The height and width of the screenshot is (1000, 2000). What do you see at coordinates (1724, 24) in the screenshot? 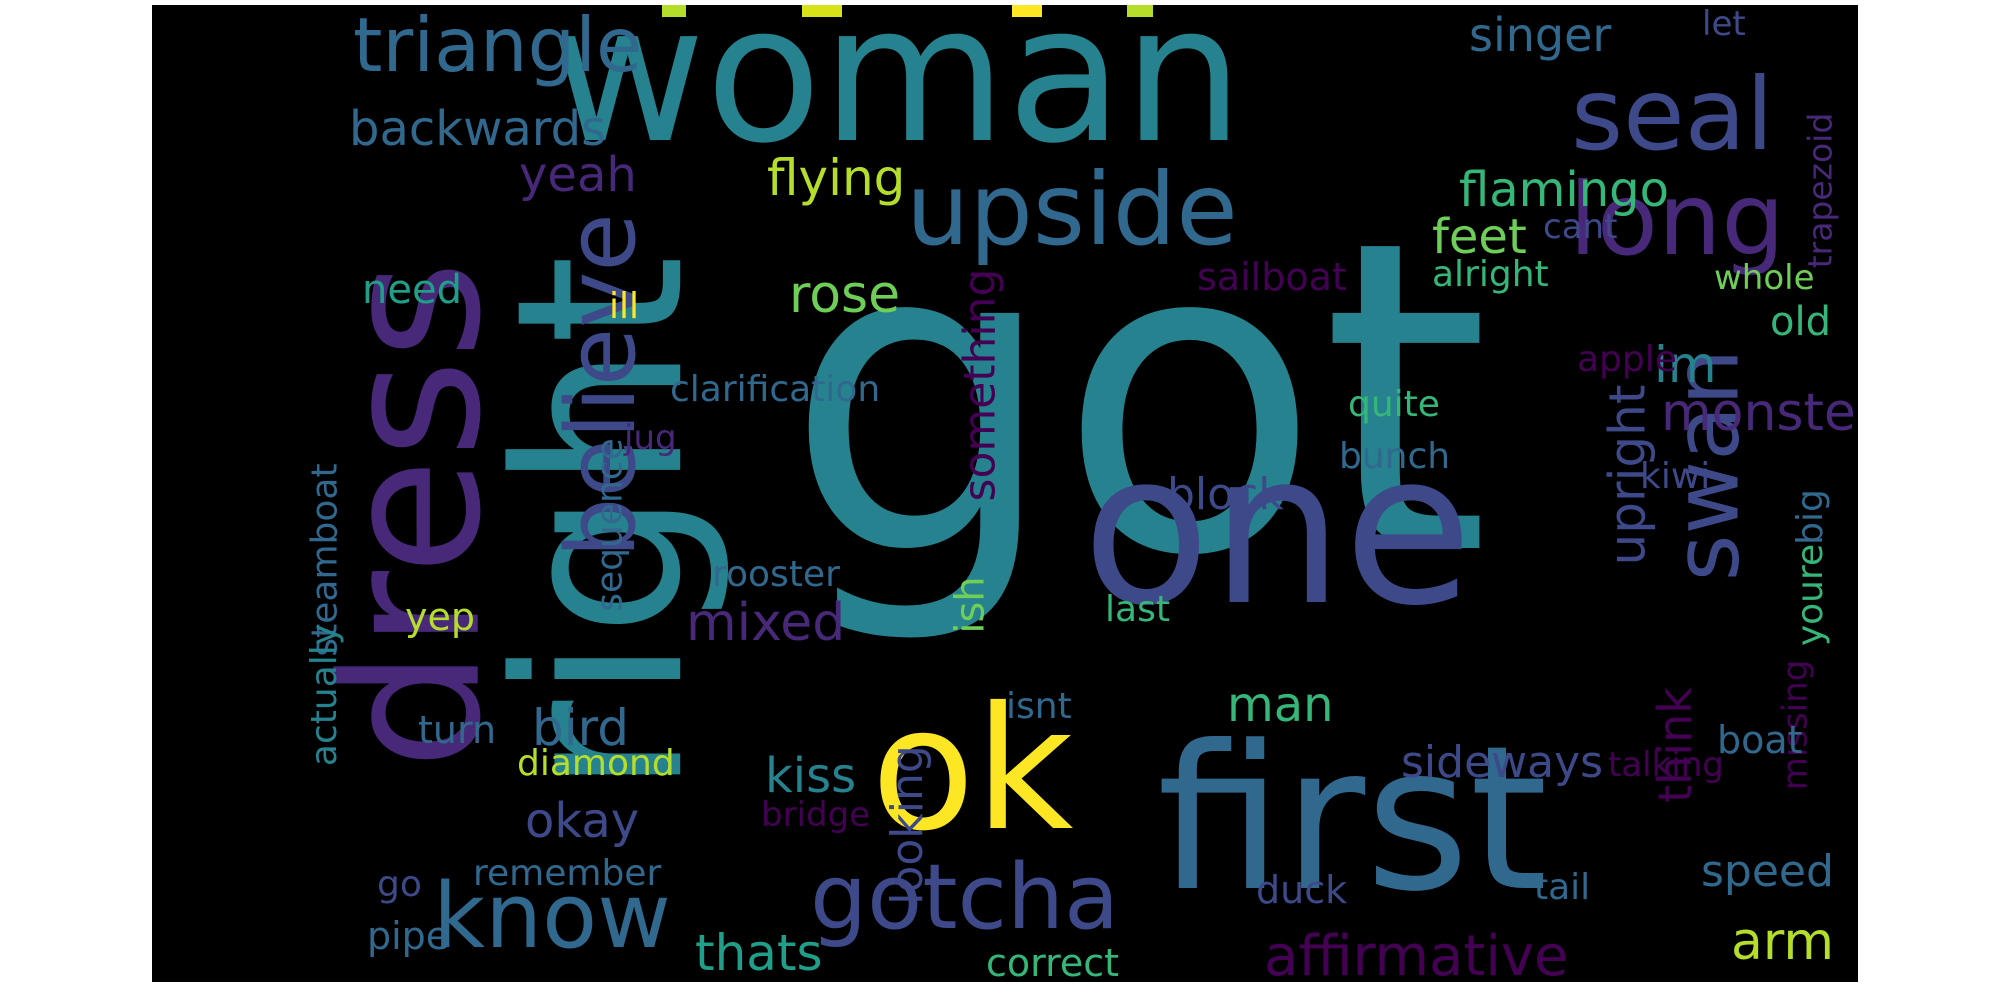
I see `cloud-word: let` at bounding box center [1724, 24].